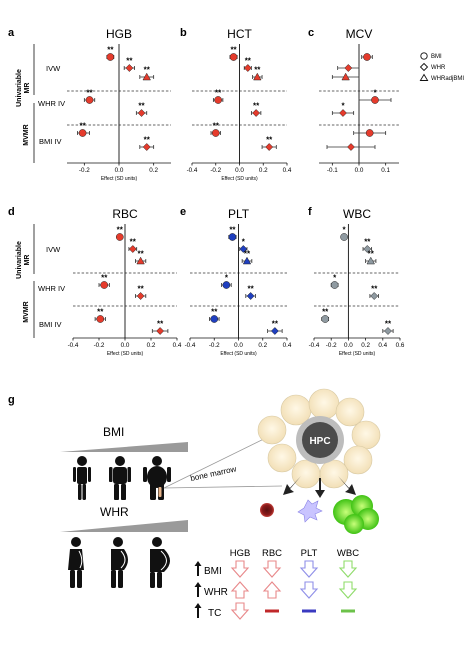 The height and width of the screenshot is (668, 474). What do you see at coordinates (160, 492) in the screenshot?
I see `bone-icon` at bounding box center [160, 492].